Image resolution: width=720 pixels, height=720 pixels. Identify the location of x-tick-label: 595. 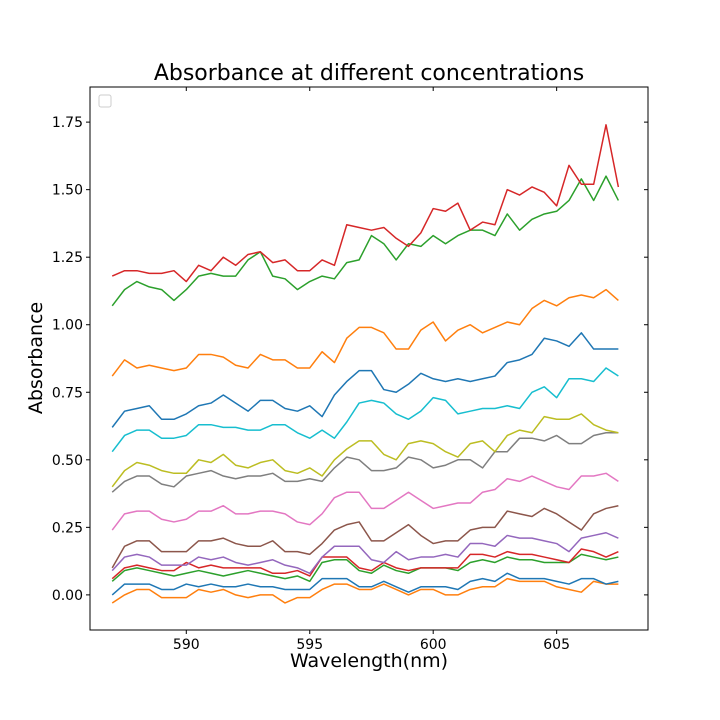
(309, 645).